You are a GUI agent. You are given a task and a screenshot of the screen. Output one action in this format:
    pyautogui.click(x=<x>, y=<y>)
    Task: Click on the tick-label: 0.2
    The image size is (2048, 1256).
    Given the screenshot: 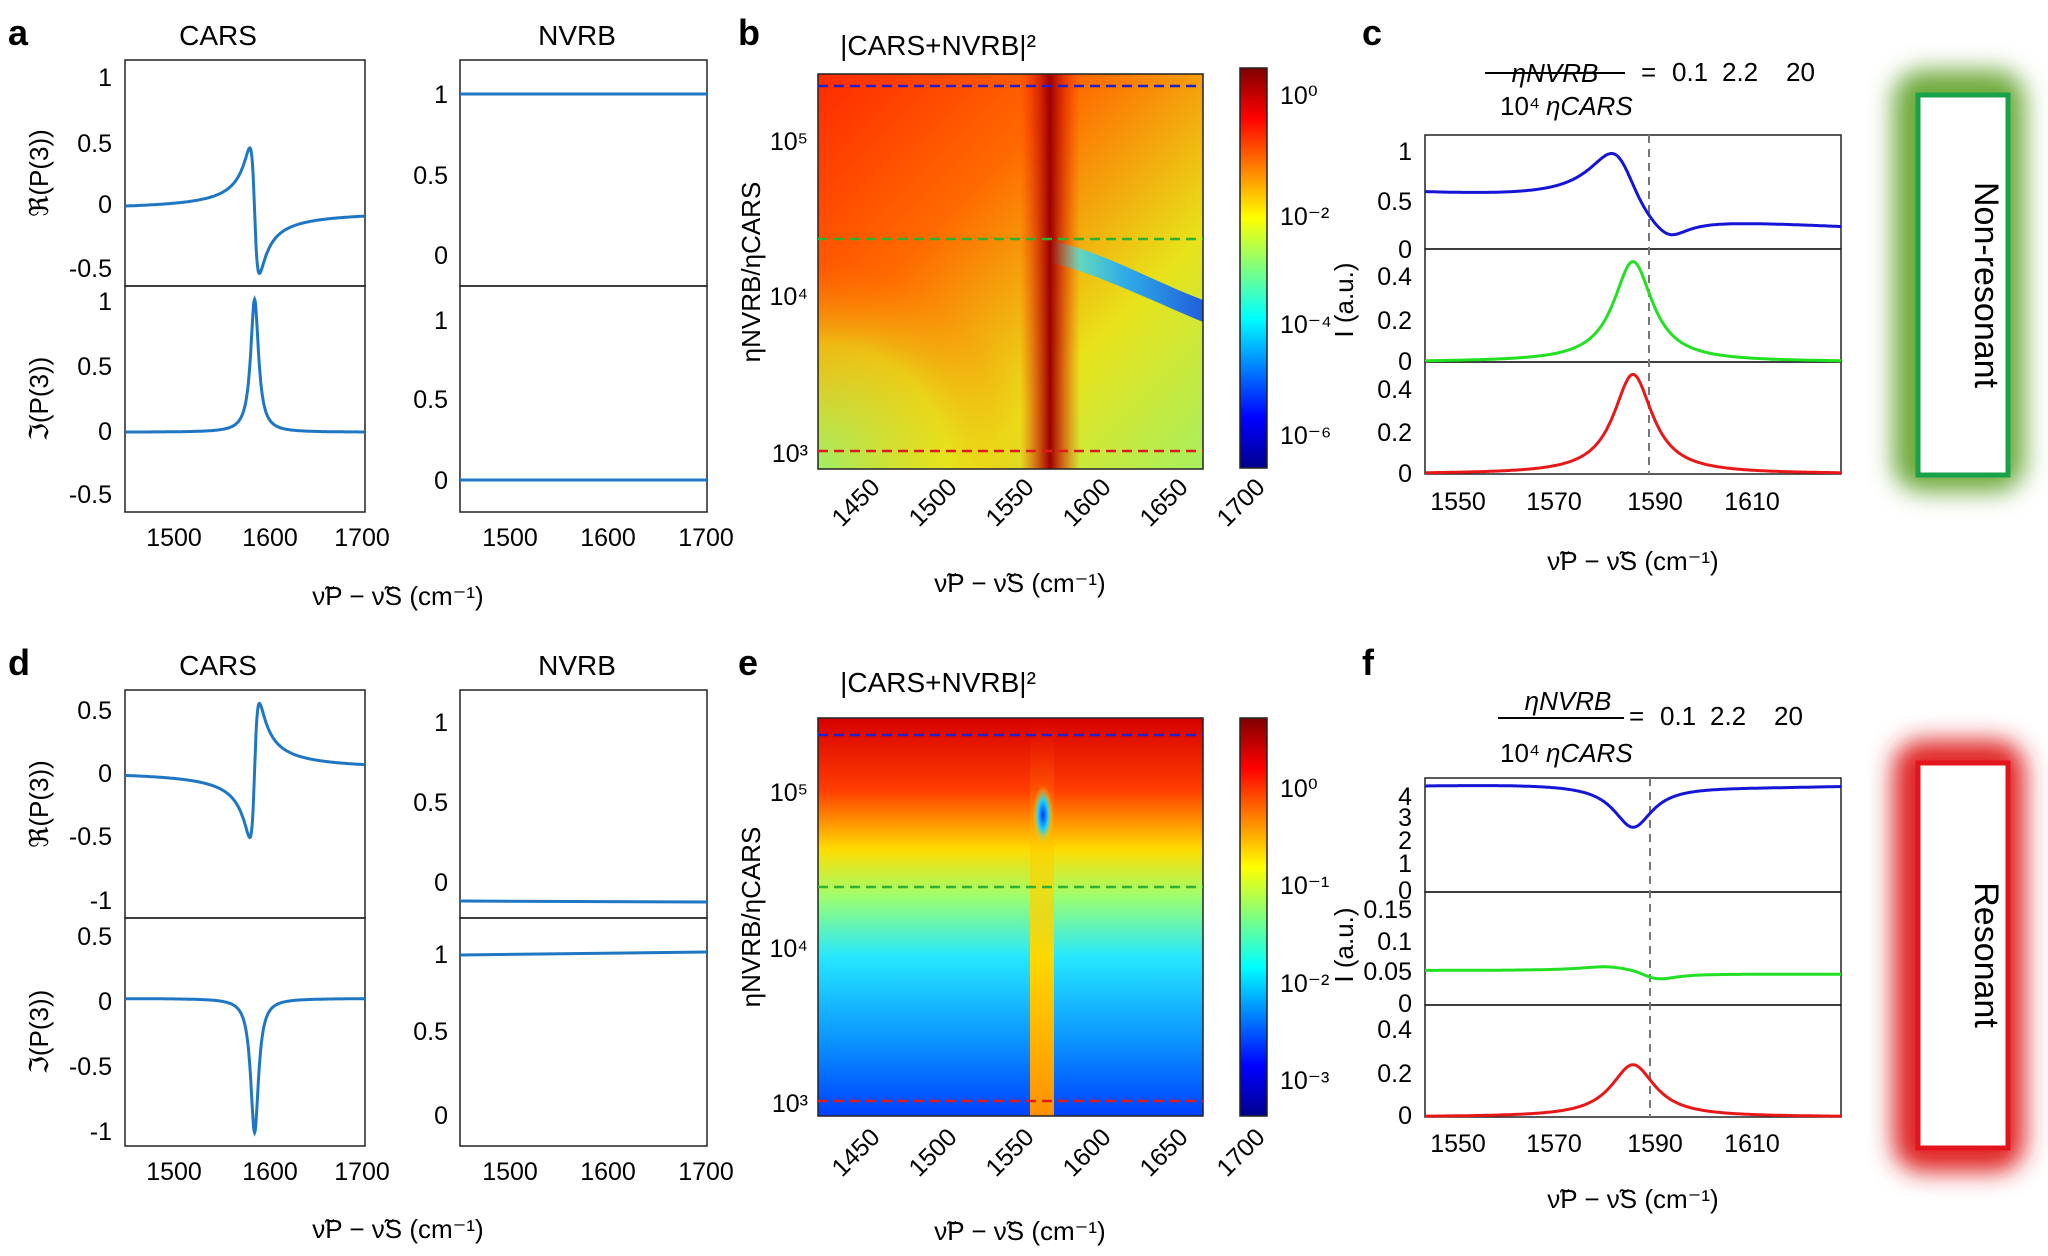 What is the action you would take?
    pyautogui.click(x=1394, y=321)
    